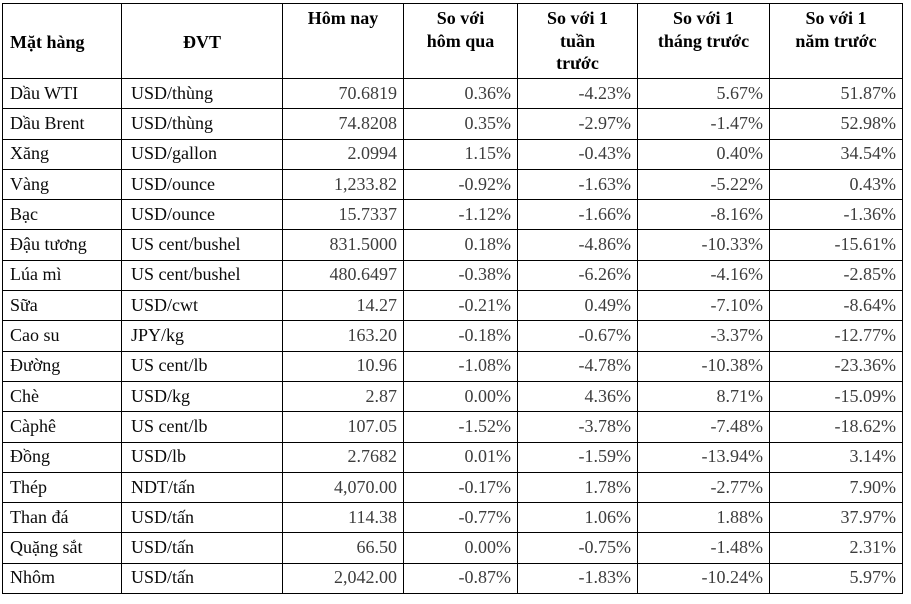  What do you see at coordinates (703, 41) in the screenshot?
I see `column-header-vs-last-month: So với 1 tháng trước` at bounding box center [703, 41].